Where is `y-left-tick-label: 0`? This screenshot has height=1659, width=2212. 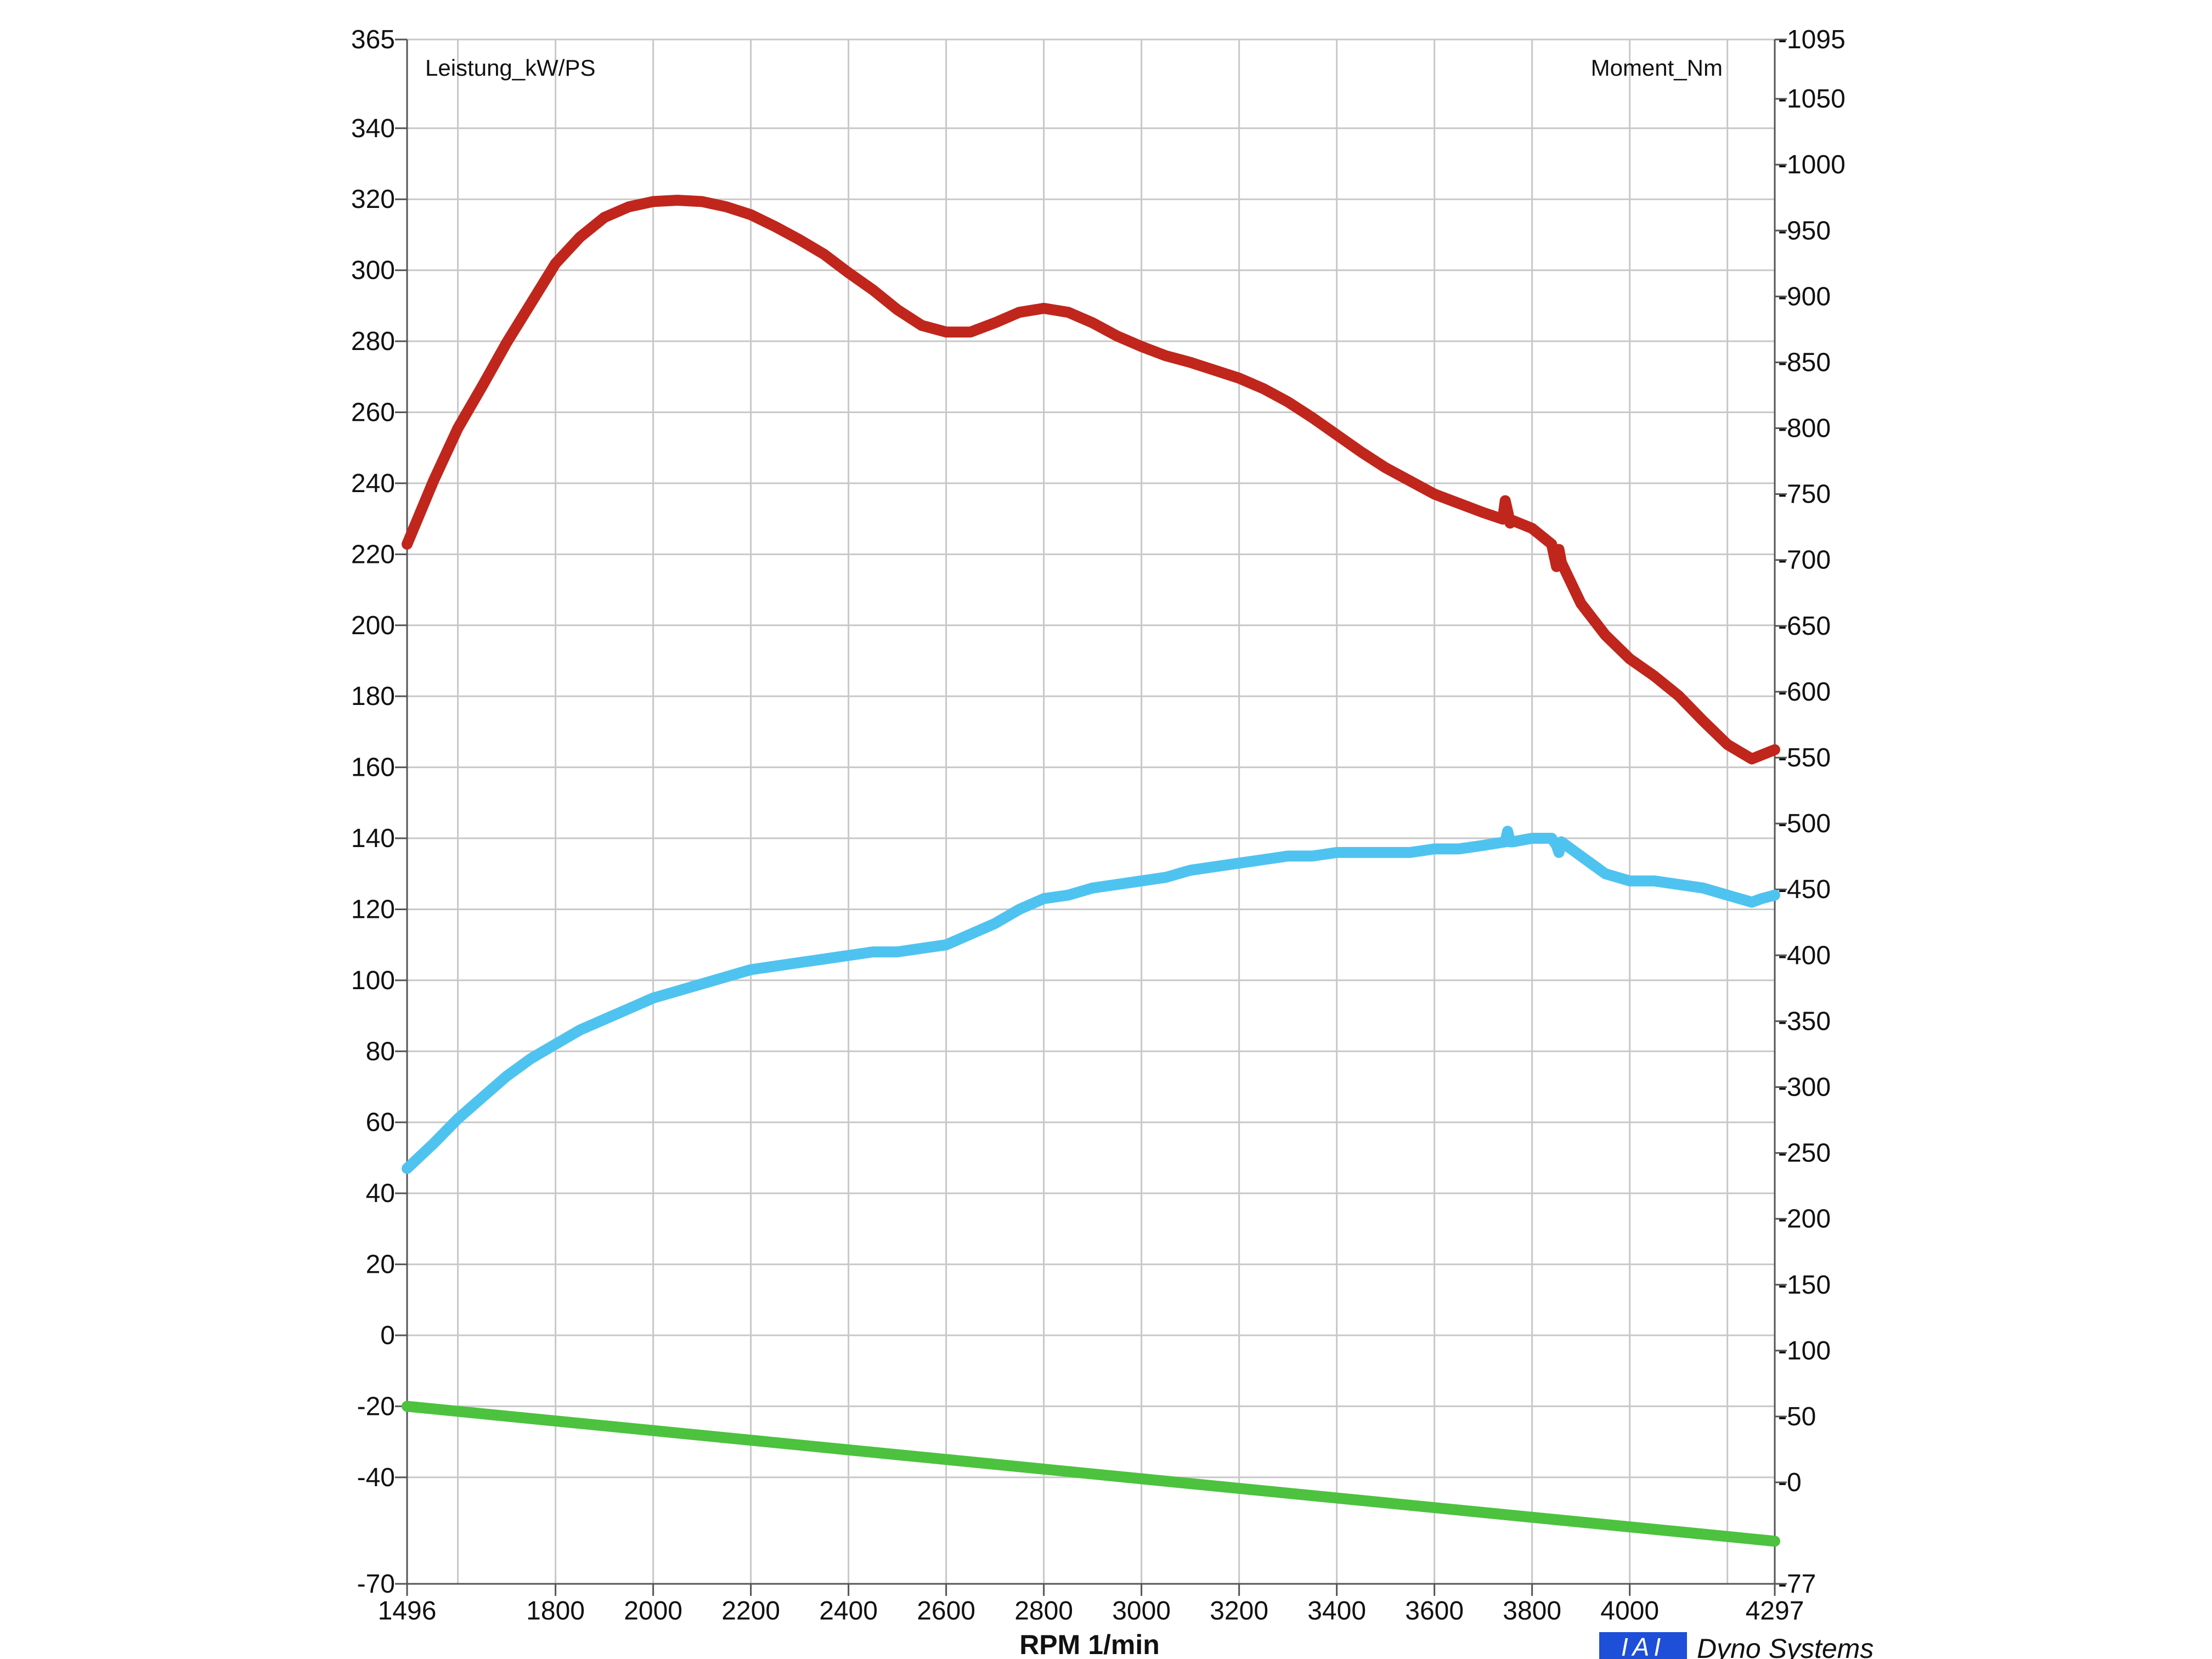 y-left-tick-label: 0 is located at coordinates (387, 1335).